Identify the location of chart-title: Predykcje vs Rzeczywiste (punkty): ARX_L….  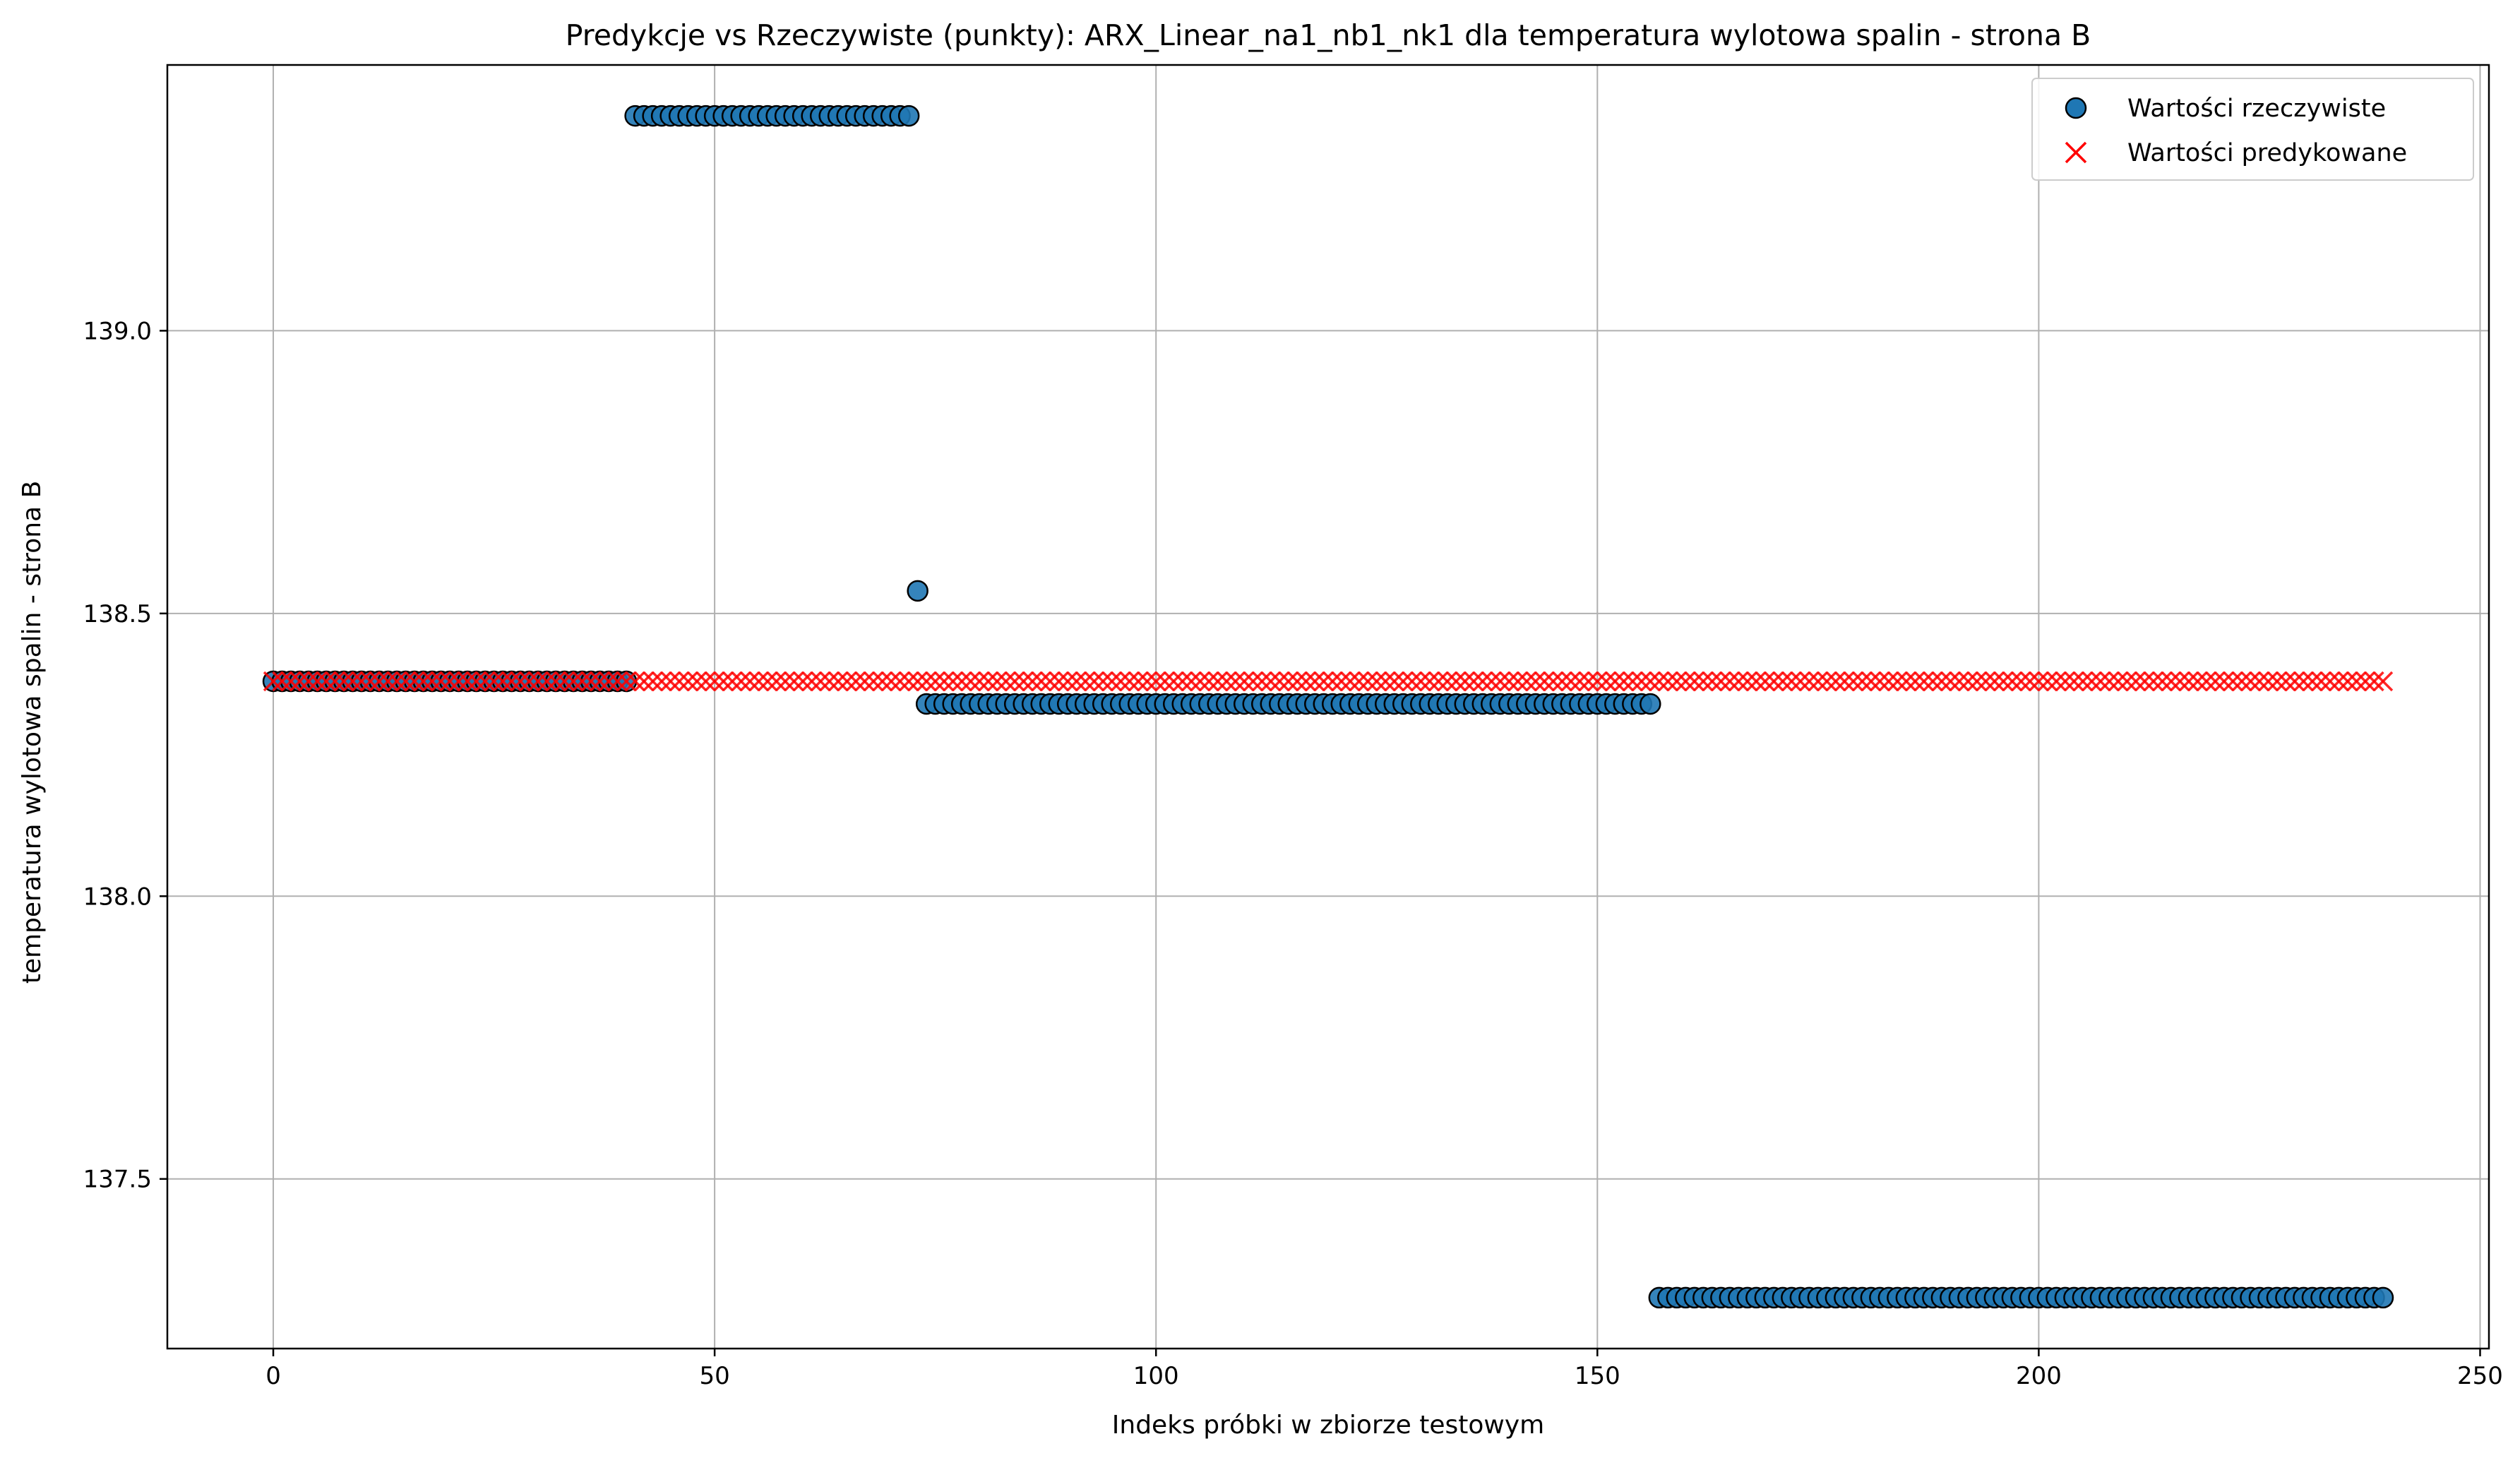
(1328, 35).